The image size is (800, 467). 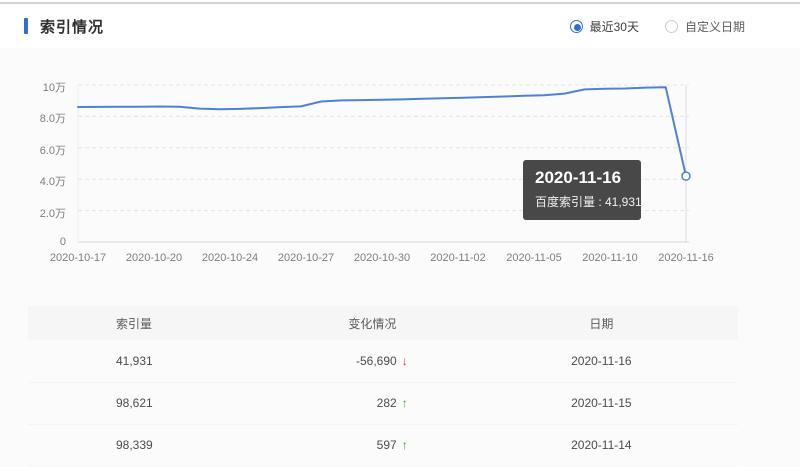 What do you see at coordinates (582, 190) in the screenshot?
I see `chart-tooltip: 2020-11-16 百度索引量 : 41,931` at bounding box center [582, 190].